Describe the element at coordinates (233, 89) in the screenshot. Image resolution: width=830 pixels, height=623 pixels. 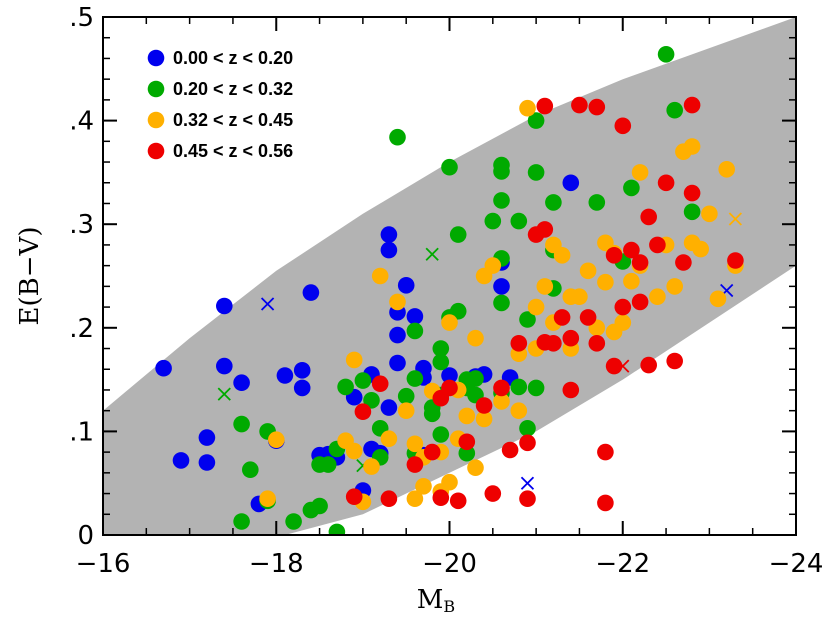
I see `legend-label: 0.20 < z < 0.32` at that location.